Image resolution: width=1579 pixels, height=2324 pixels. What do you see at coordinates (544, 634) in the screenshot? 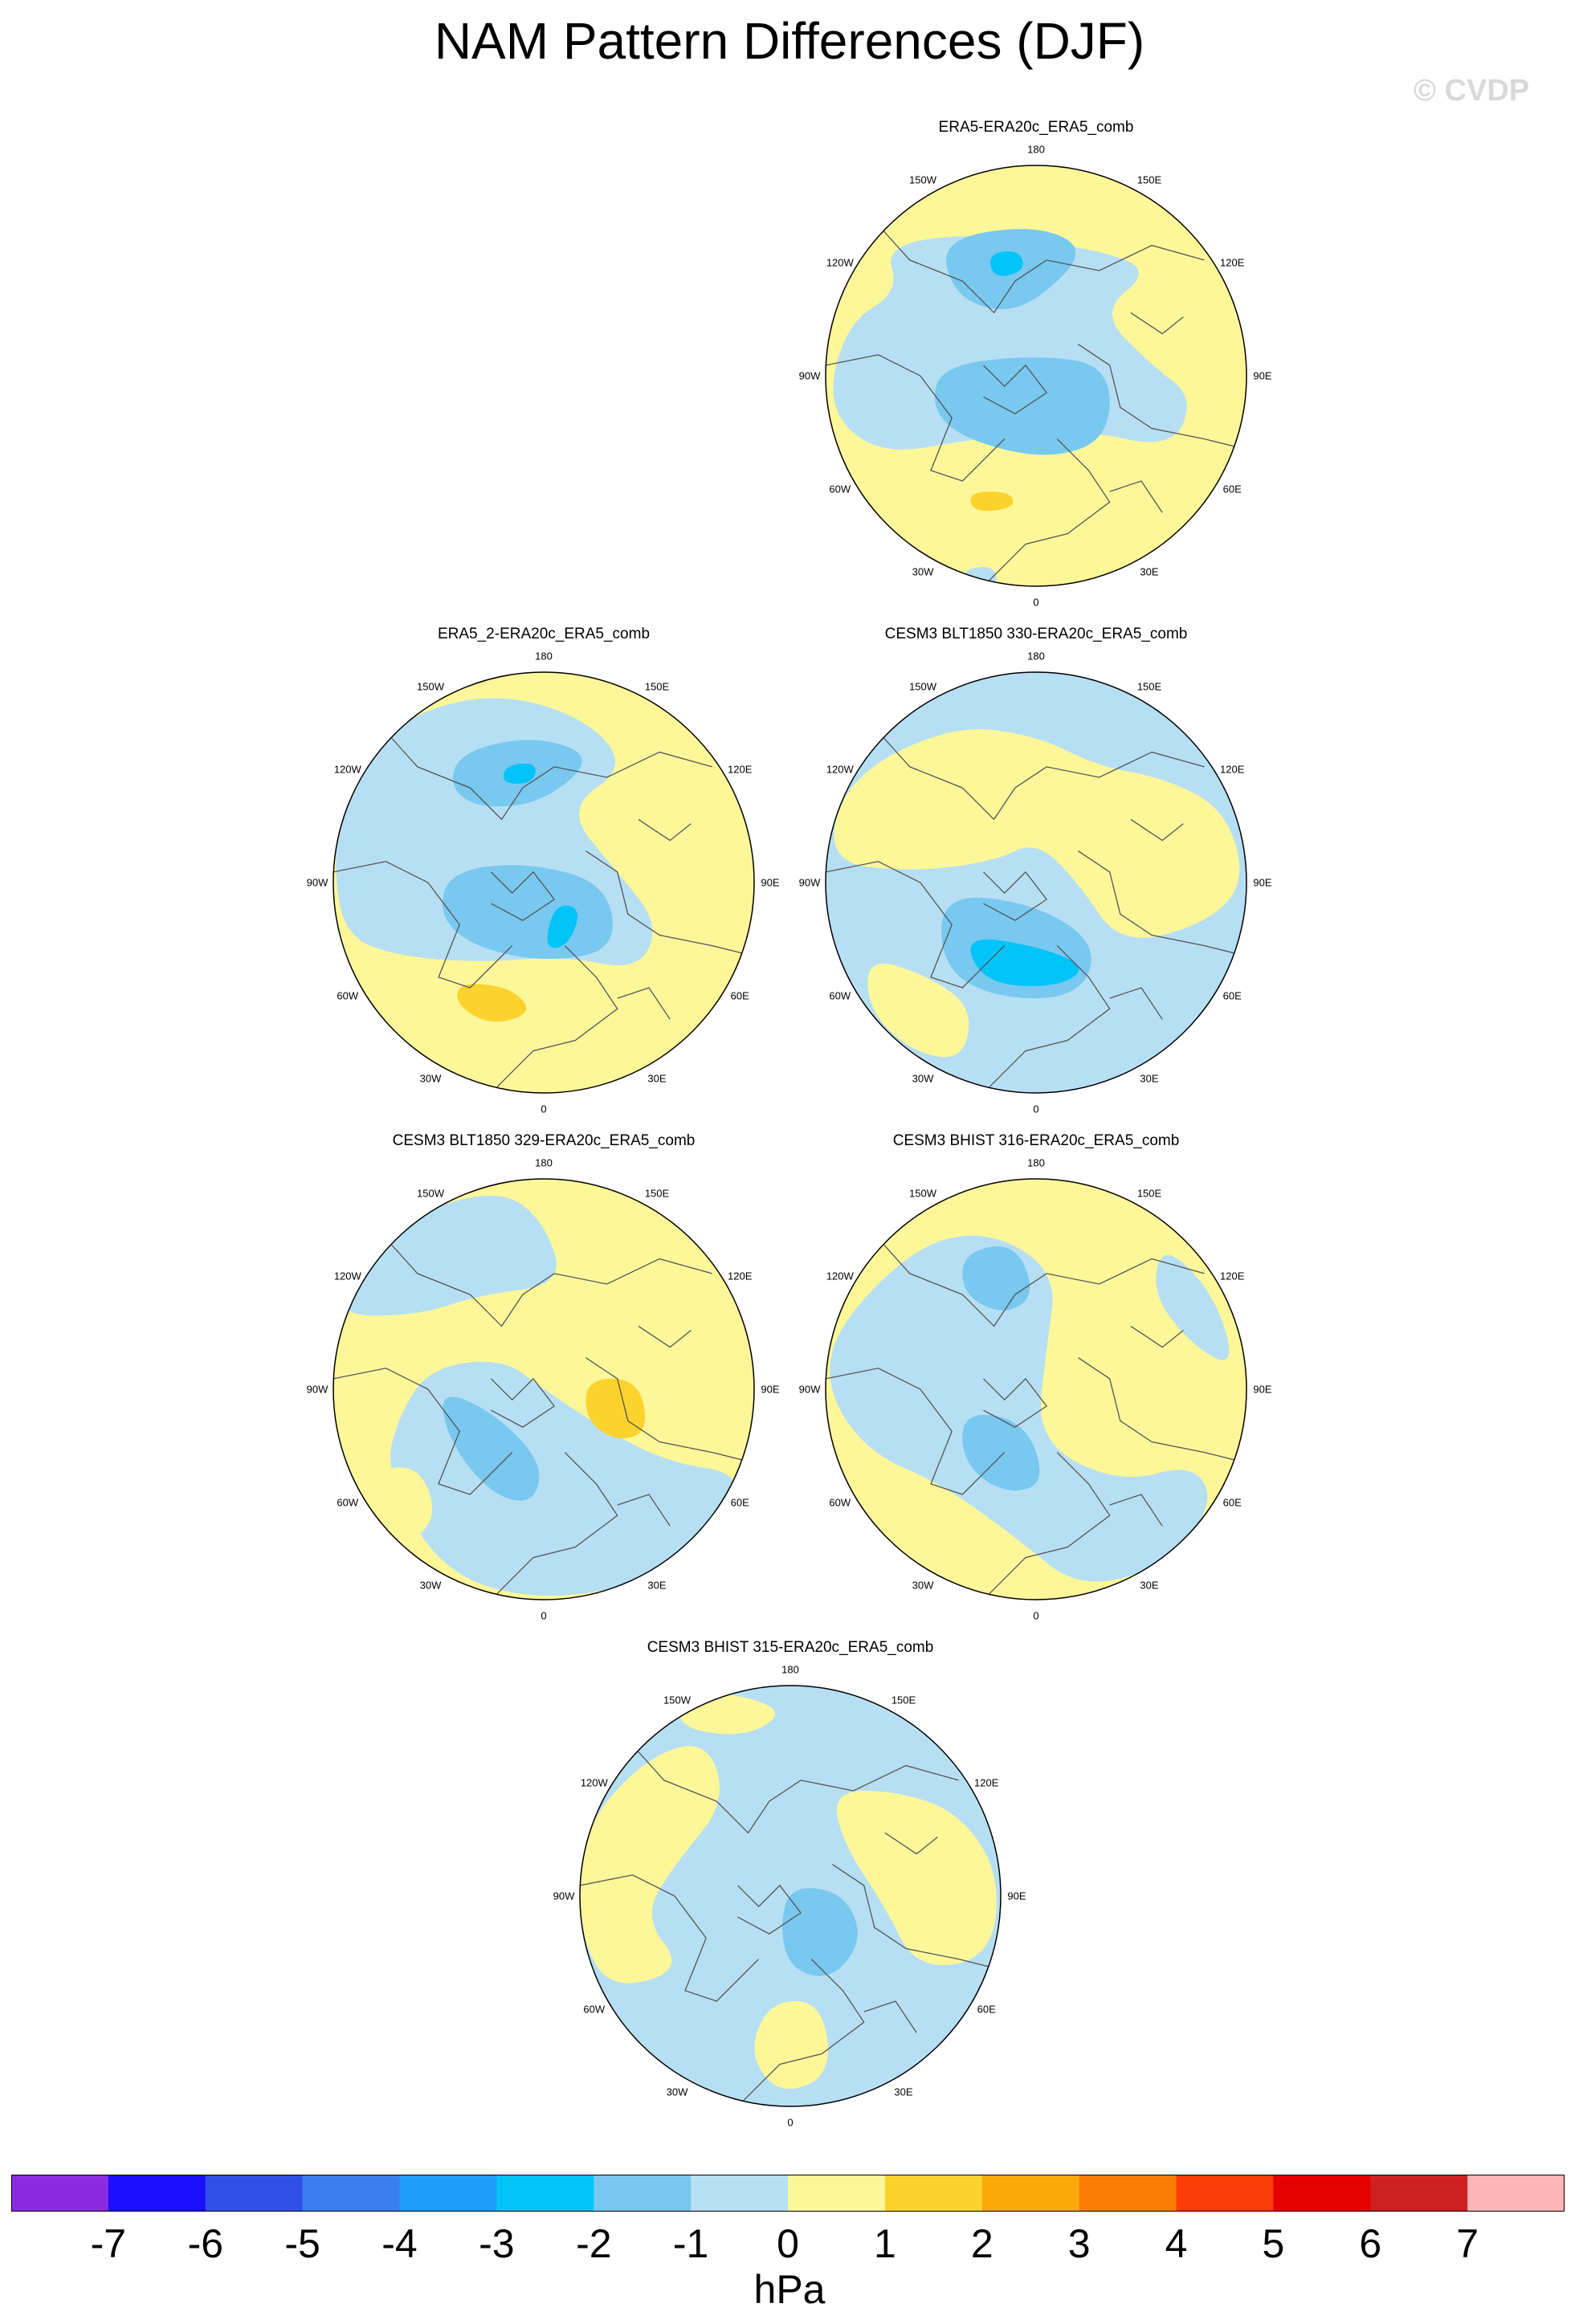
I see `panel-title: ERA5_2-ERA20c_ERA5_comb` at bounding box center [544, 634].